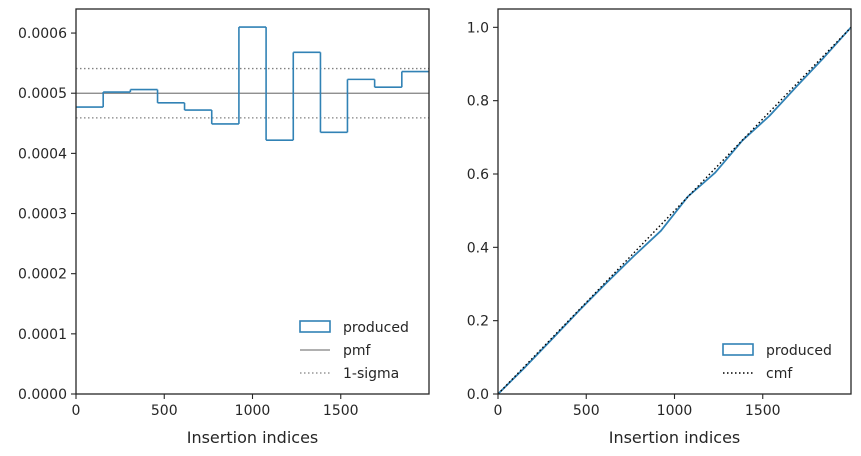  Describe the element at coordinates (478, 28) in the screenshot. I see `y-tick-label: 1.0` at that location.